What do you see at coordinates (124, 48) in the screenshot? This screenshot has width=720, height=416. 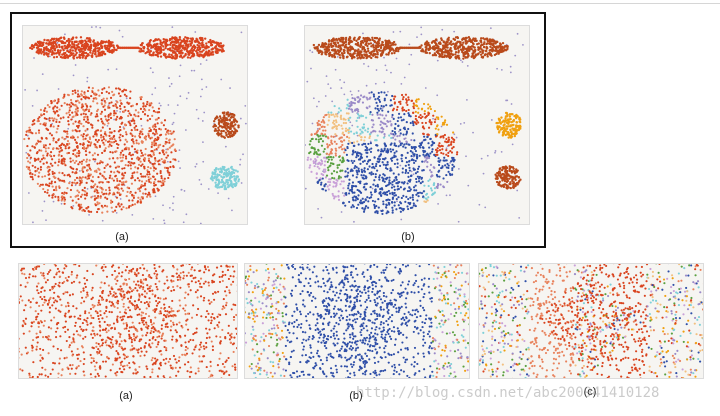 I see `bridge-point` at bounding box center [124, 48].